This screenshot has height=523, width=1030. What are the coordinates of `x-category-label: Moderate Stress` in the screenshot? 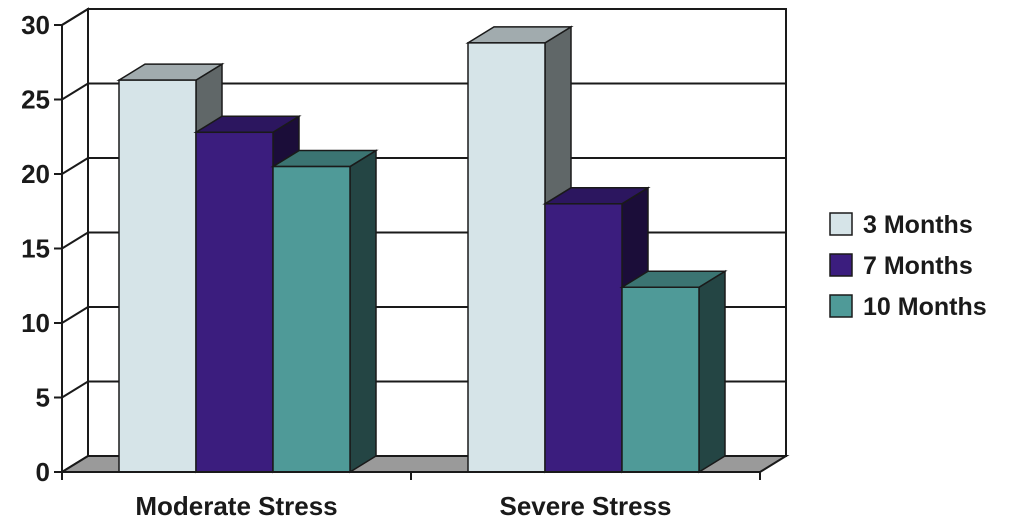 It's located at (236, 506).